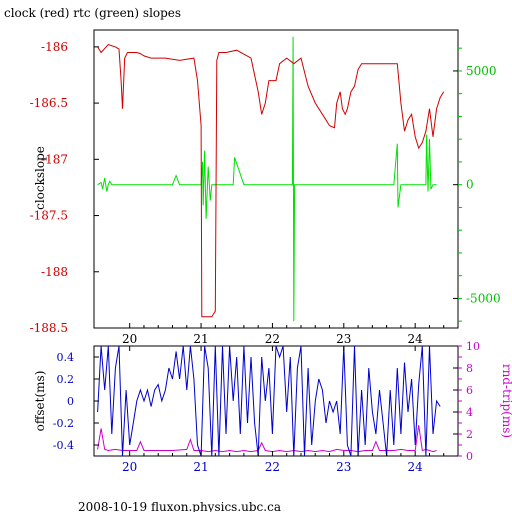  What do you see at coordinates (63, 445) in the screenshot?
I see `y-tick-label-2-4: -0.4` at bounding box center [63, 445].